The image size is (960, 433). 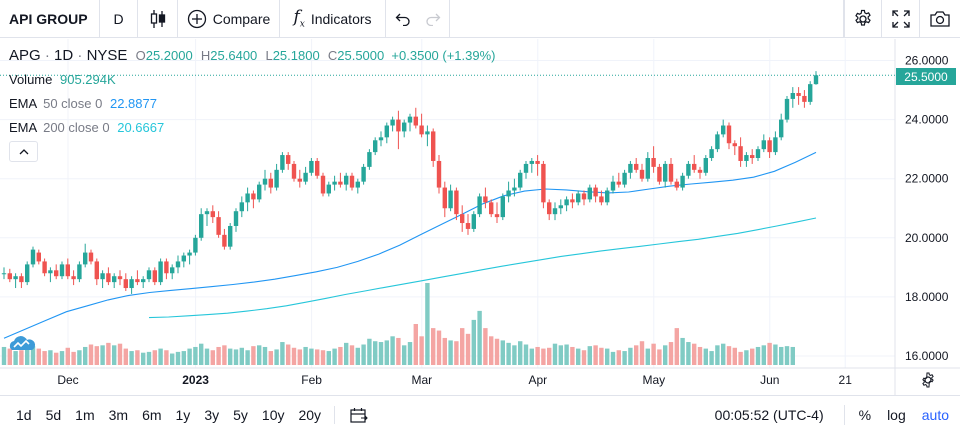 I want to click on settings-button, so click(x=863, y=19).